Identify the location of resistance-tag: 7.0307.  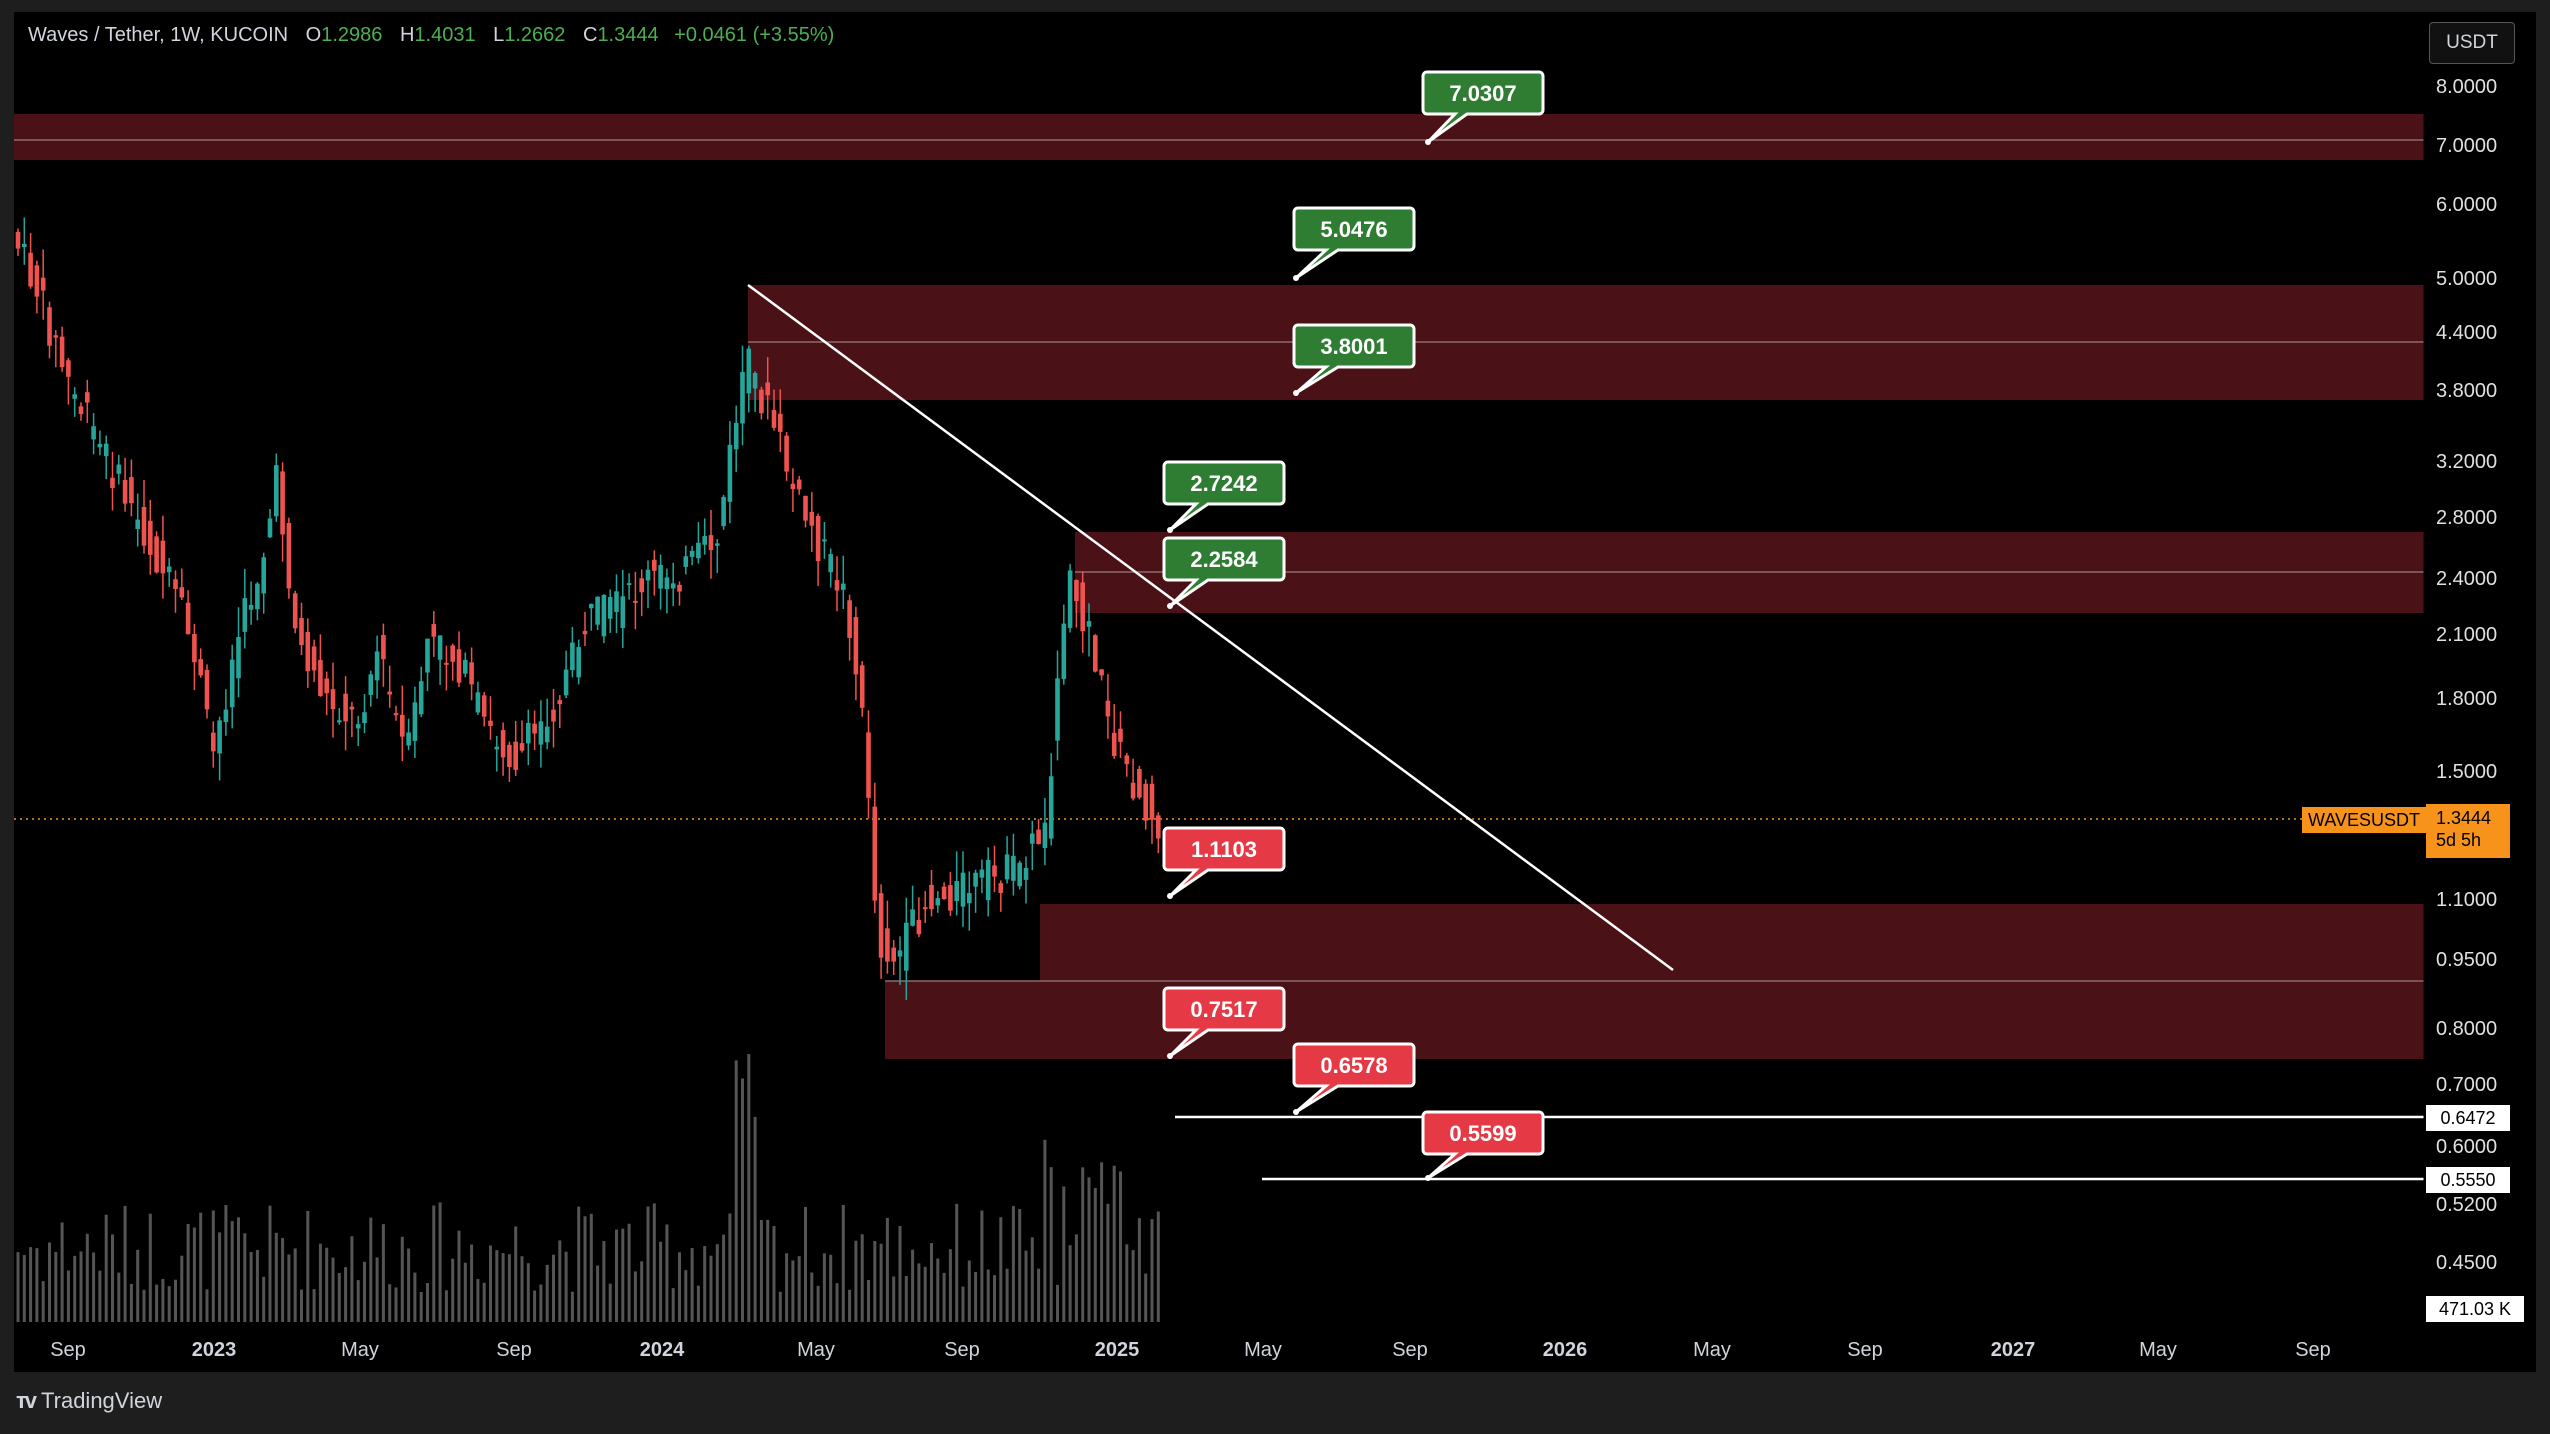
(1483, 107).